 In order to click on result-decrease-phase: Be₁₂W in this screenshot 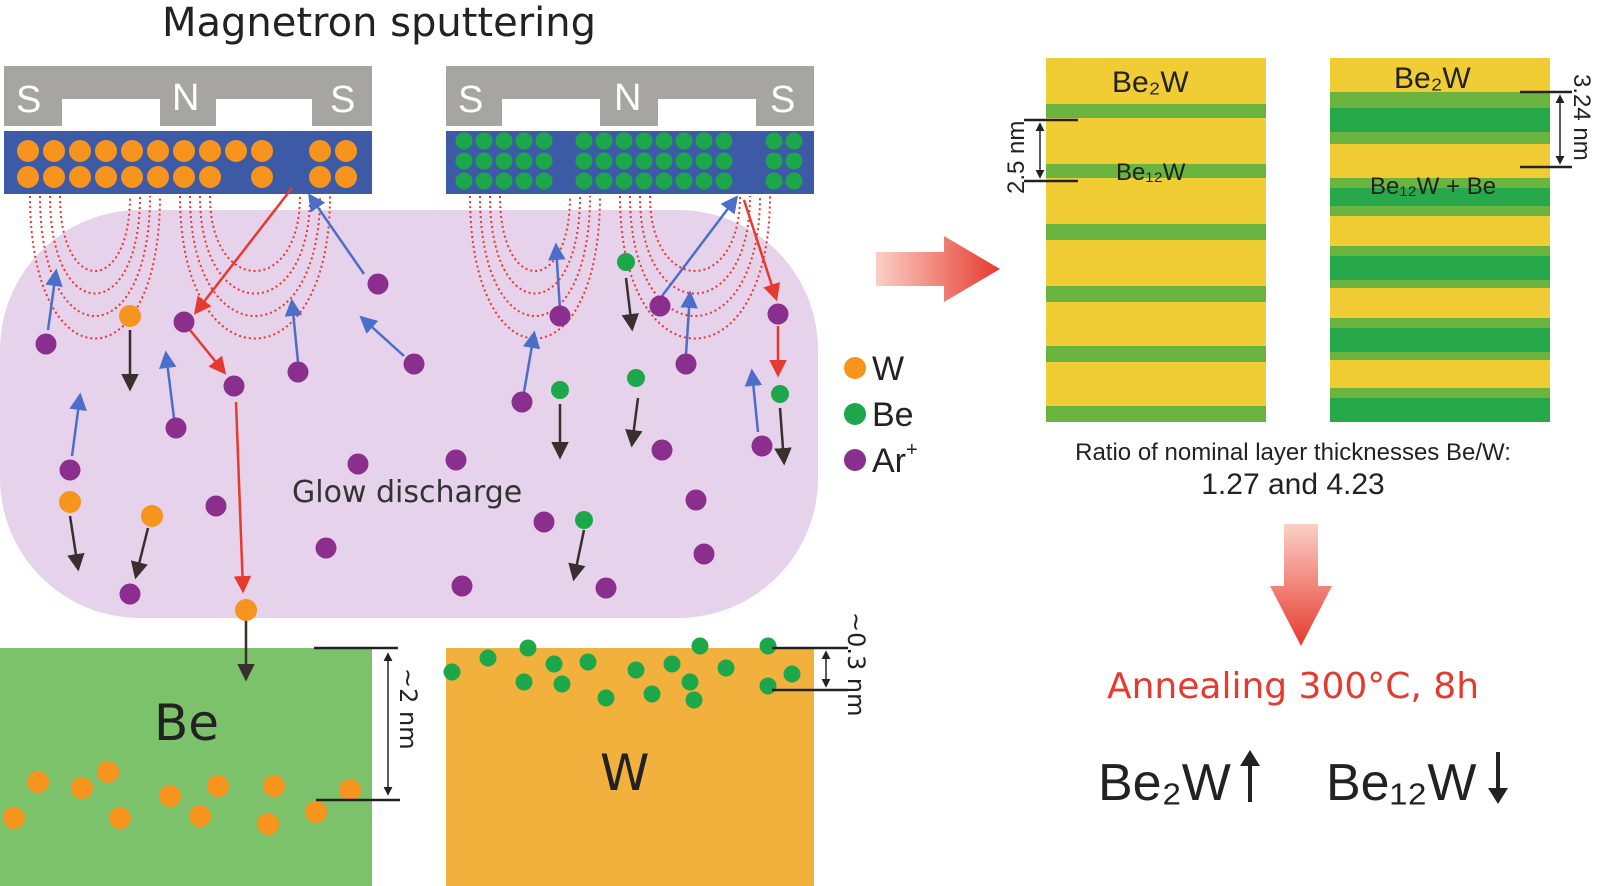, I will do `click(1401, 783)`.